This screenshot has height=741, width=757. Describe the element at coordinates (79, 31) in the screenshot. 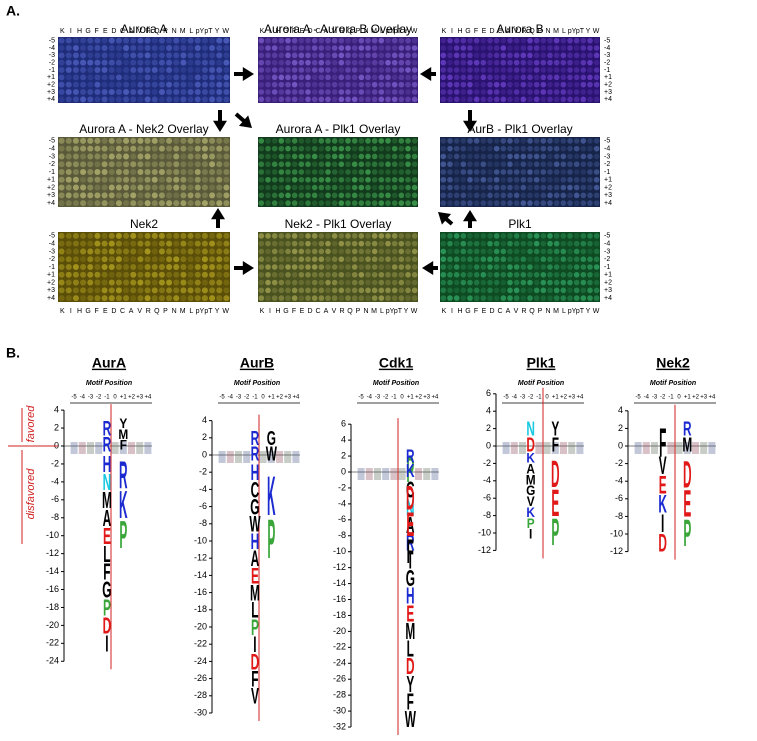

I see `column-label: H` at that location.